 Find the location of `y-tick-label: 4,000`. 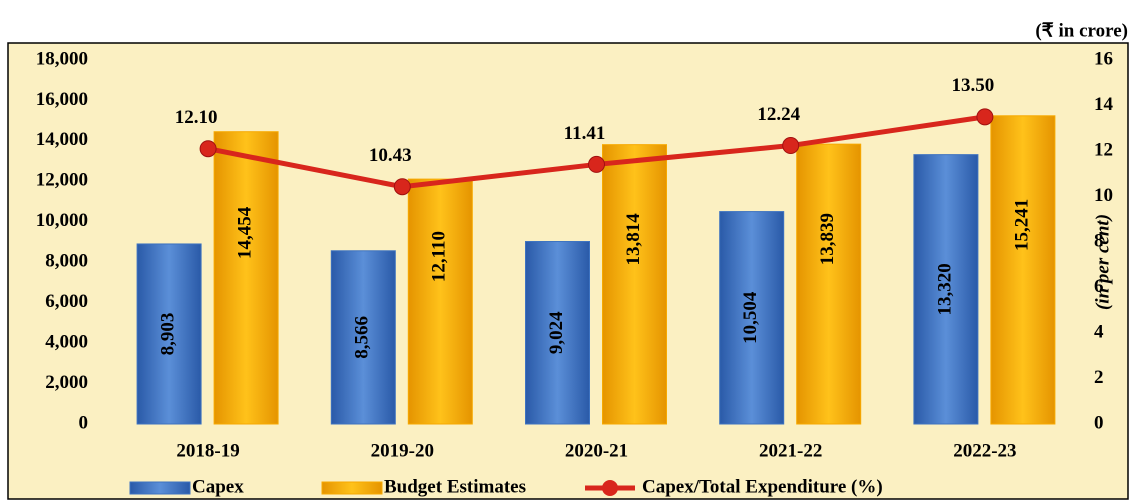

y-tick-label: 4,000 is located at coordinates (66, 341).